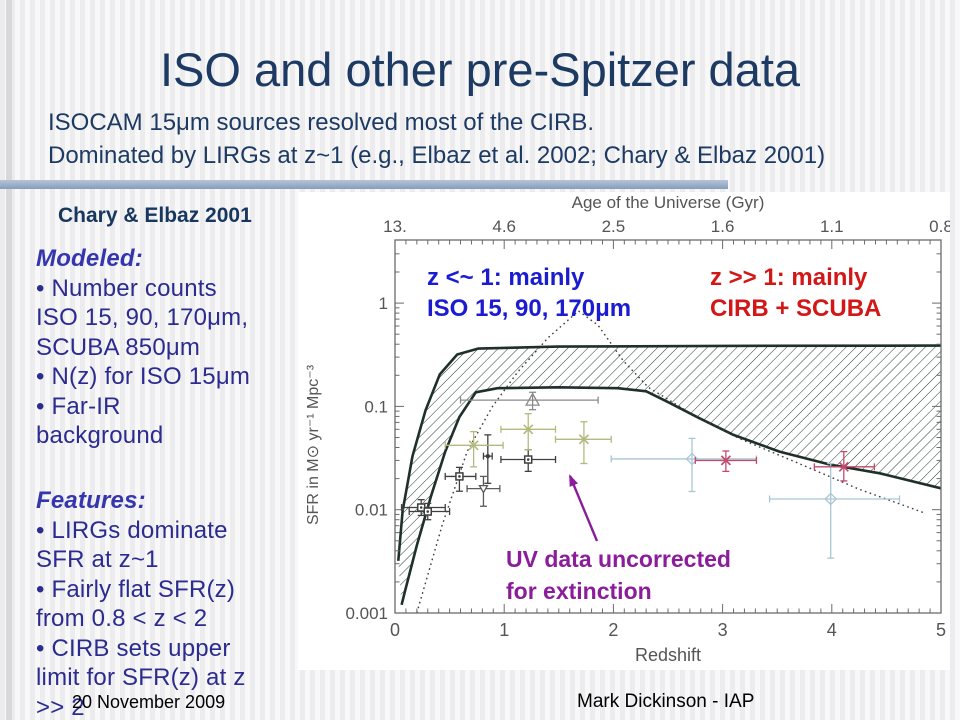 The height and width of the screenshot is (720, 960). I want to click on svg-text: 0, so click(395, 630).